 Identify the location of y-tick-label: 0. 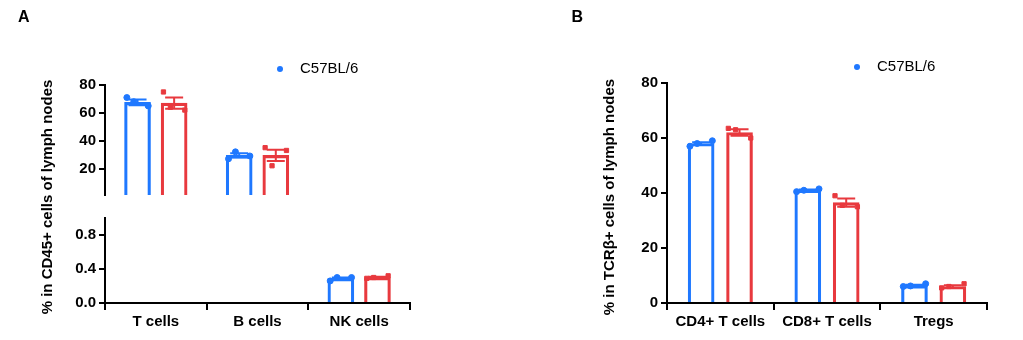
(653, 302).